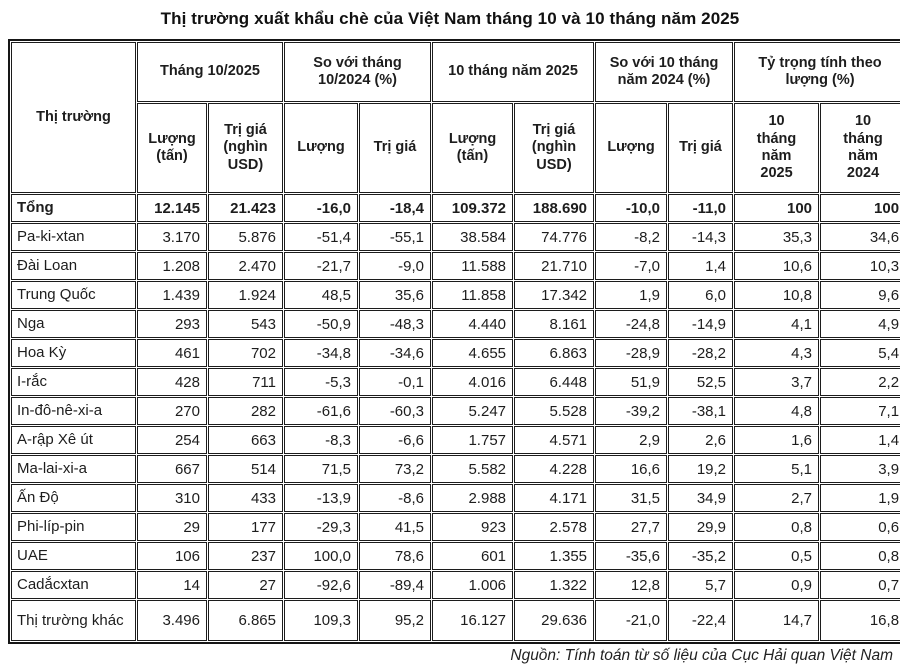  Describe the element at coordinates (631, 208) in the screenshot. I see `value-cell: -10,0` at that location.